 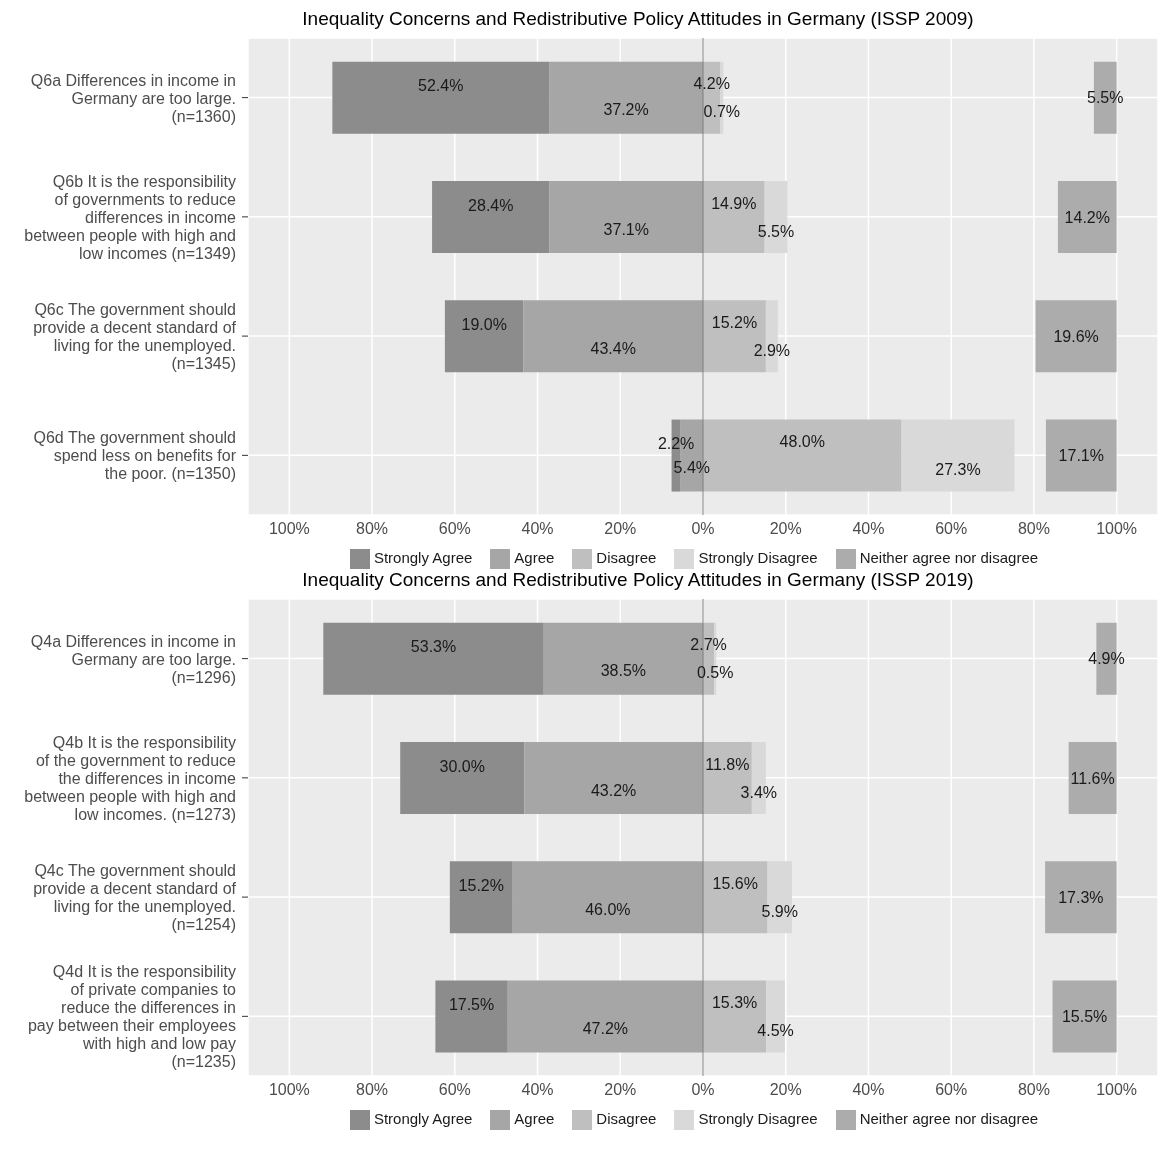 What do you see at coordinates (772, 350) in the screenshot?
I see `data-label: 2.9%` at bounding box center [772, 350].